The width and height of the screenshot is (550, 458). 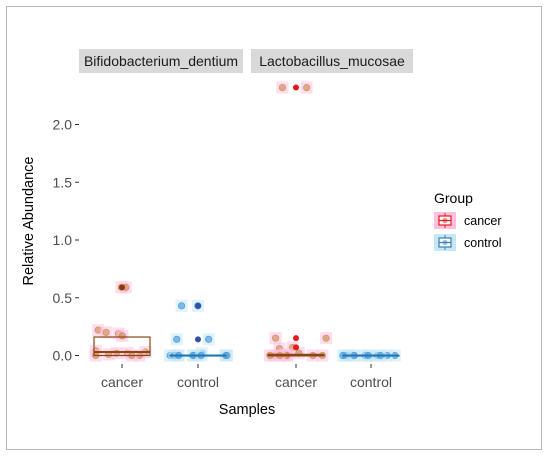 I want to click on y-tick-label: 1.0, so click(x=63, y=240).